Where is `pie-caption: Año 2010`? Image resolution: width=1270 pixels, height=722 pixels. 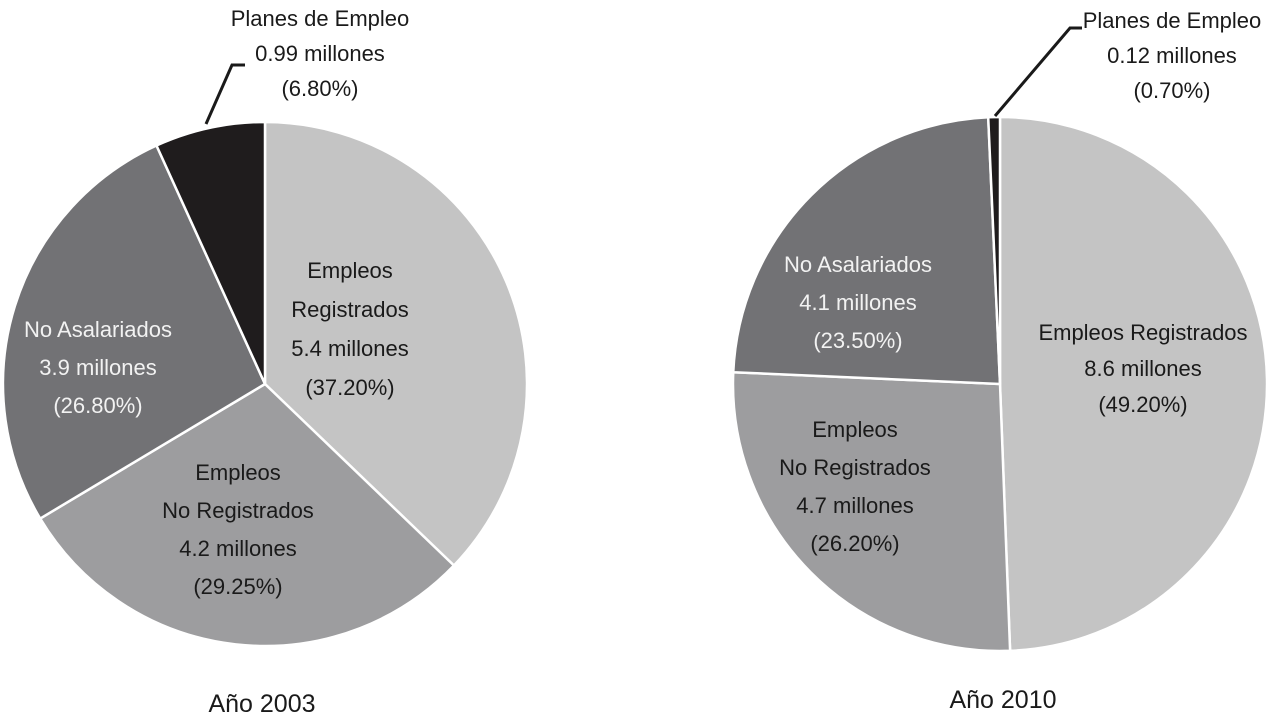 pie-caption: Año 2010 is located at coordinates (1002, 700).